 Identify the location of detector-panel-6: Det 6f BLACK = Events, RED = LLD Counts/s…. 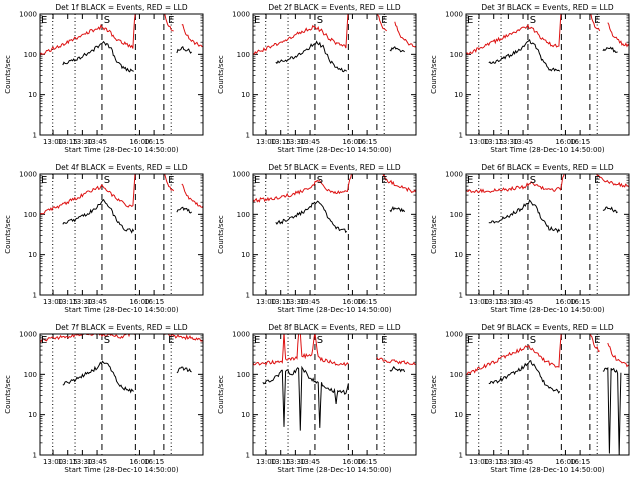
(530, 238).